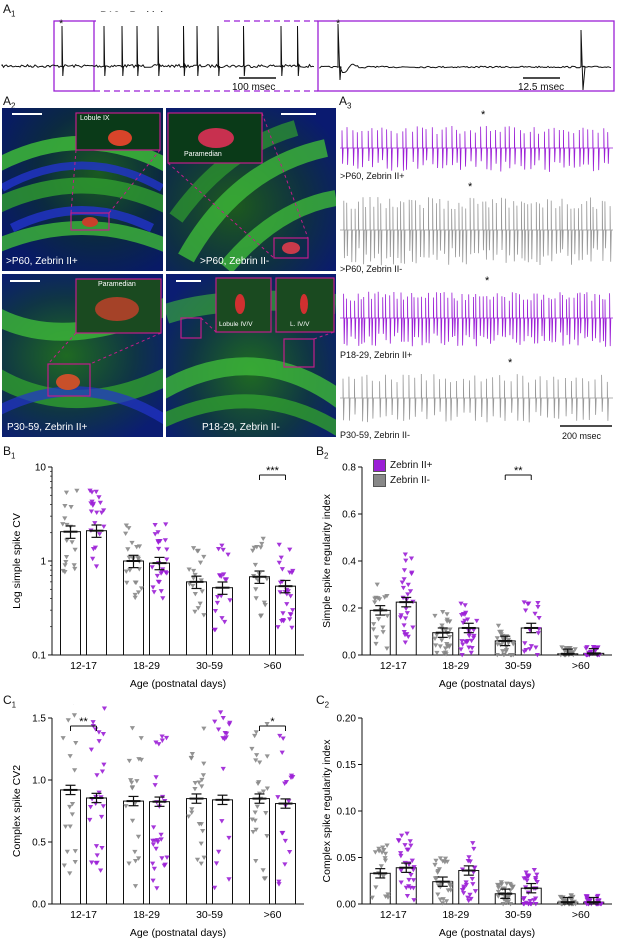  What do you see at coordinates (347, 858) in the screenshot?
I see `y-tick-label: 0.05` at bounding box center [347, 858].